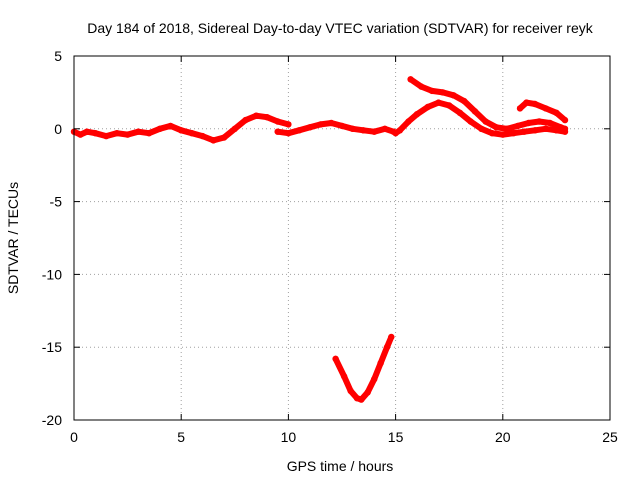  What do you see at coordinates (52, 347) in the screenshot?
I see `y-tick-label: -15` at bounding box center [52, 347].